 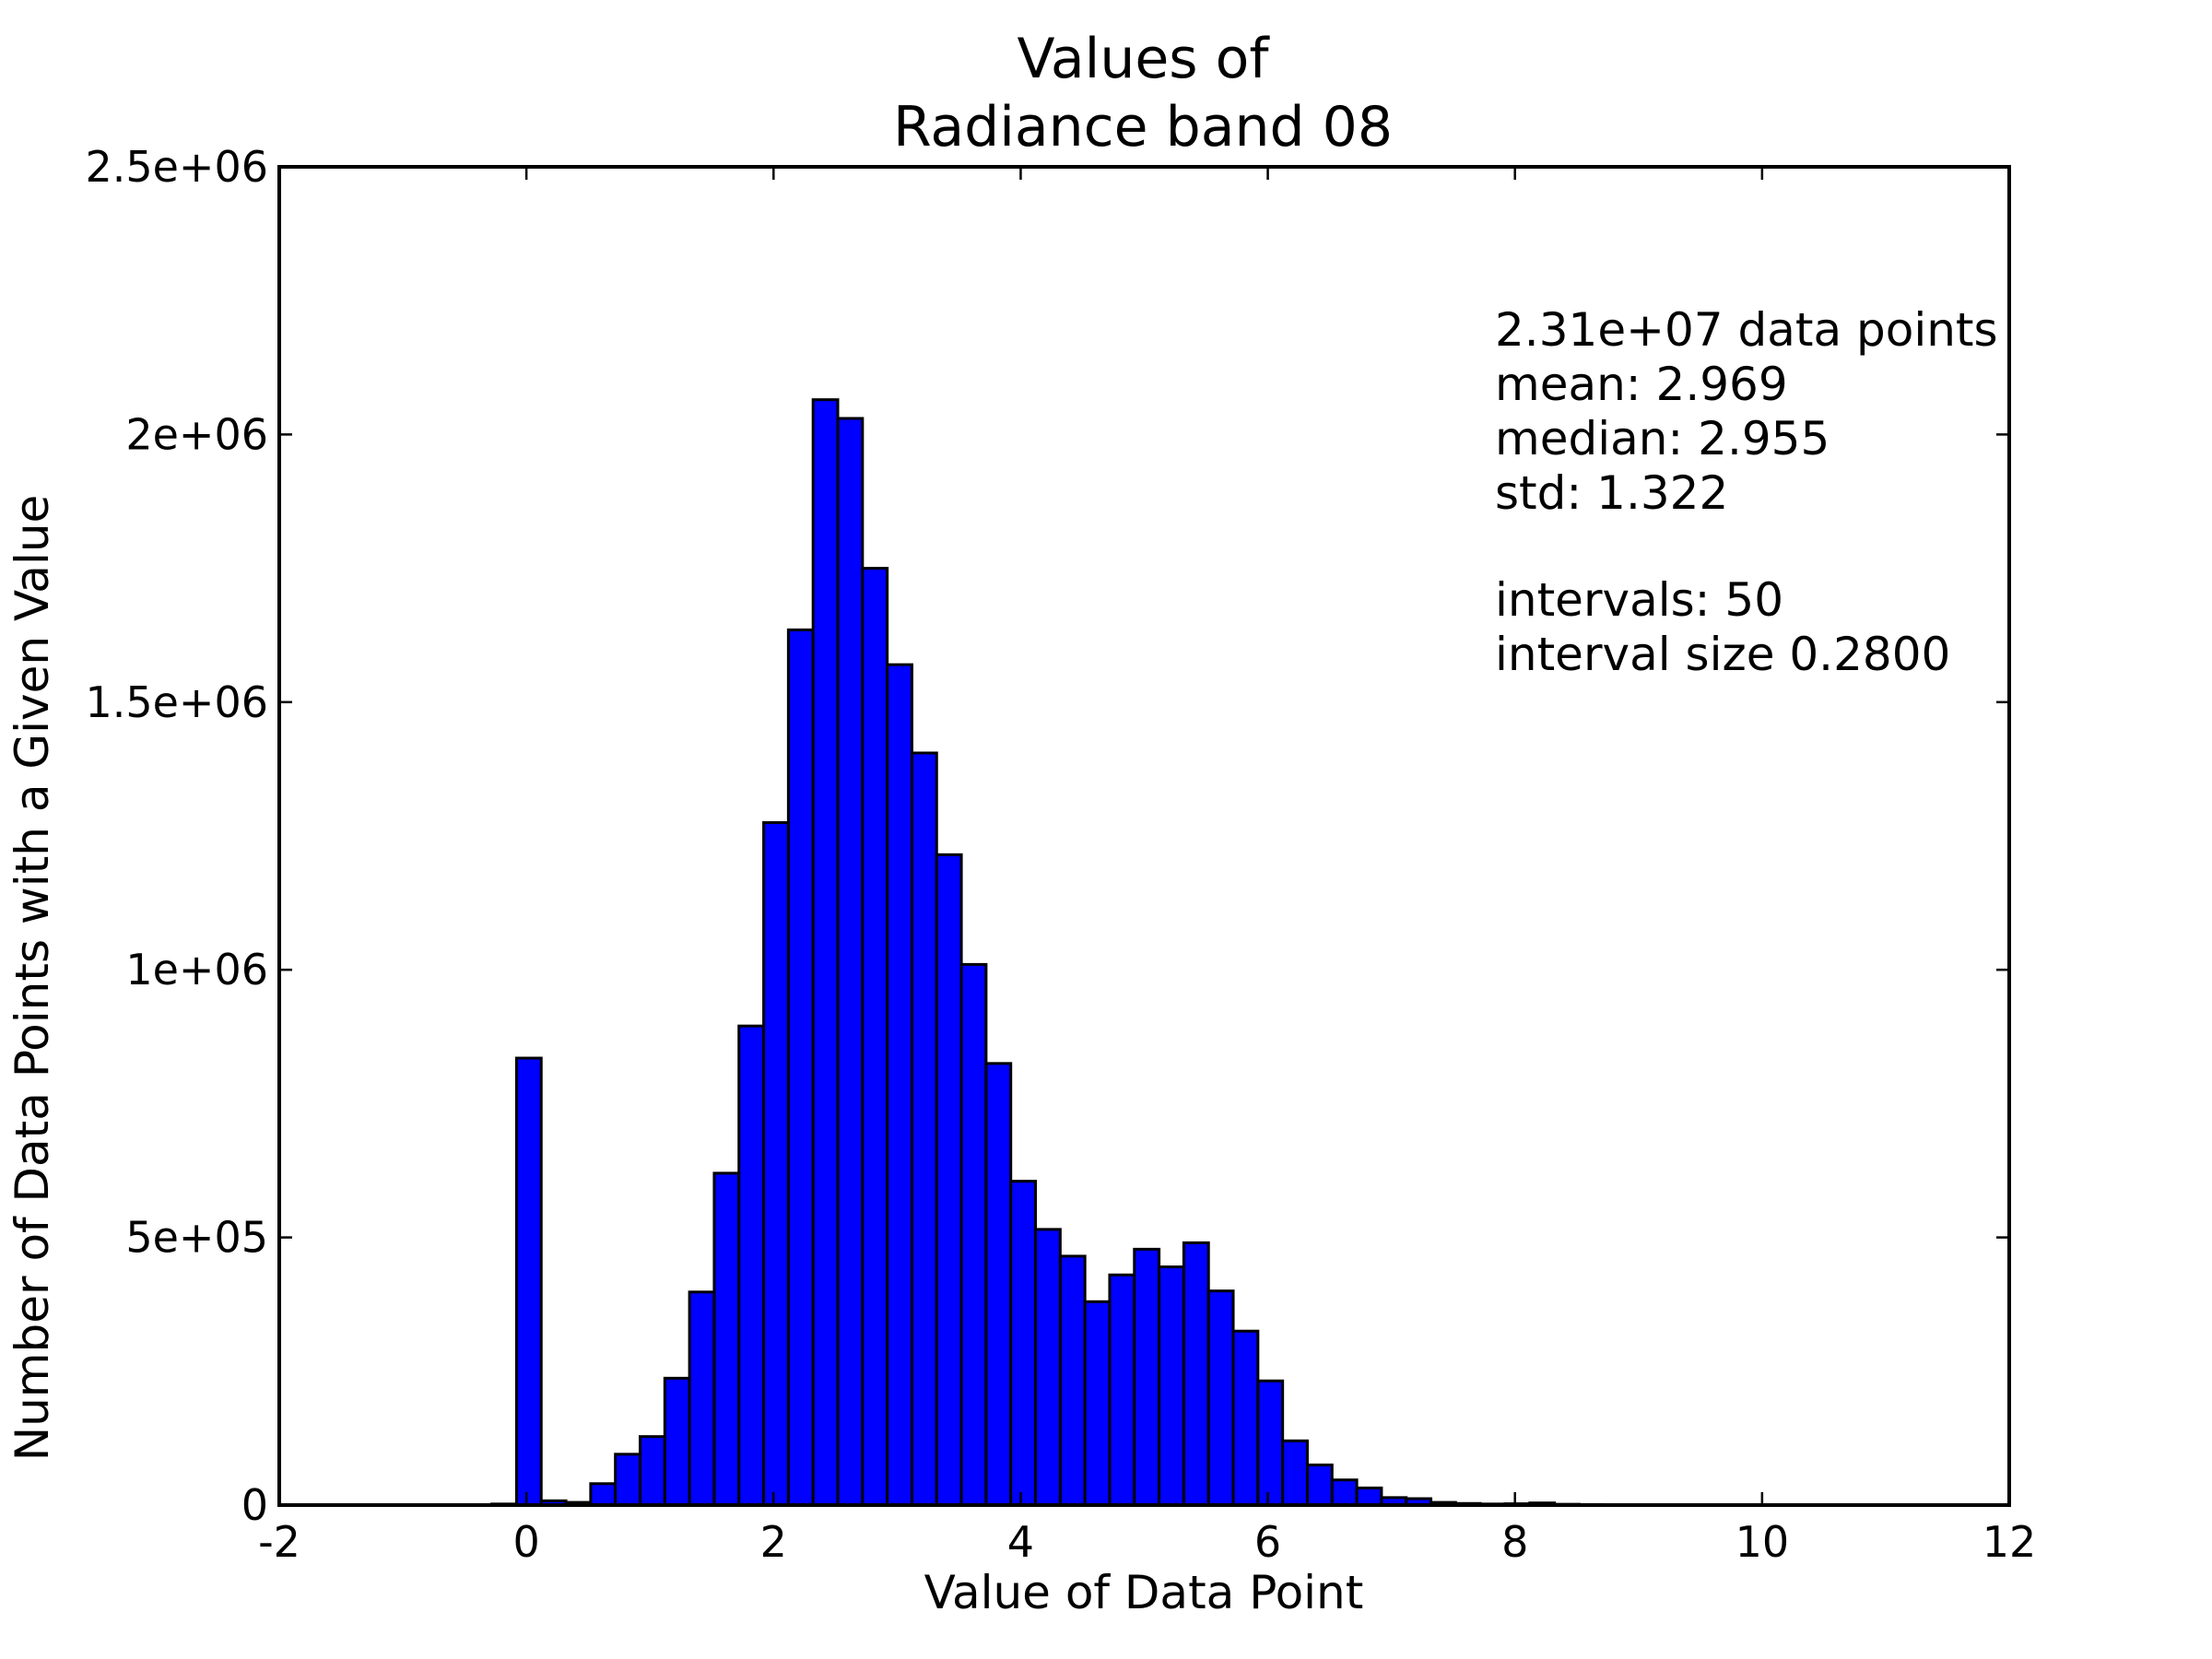 I want to click on chart-title-line-1: Values of, so click(x=1144, y=59).